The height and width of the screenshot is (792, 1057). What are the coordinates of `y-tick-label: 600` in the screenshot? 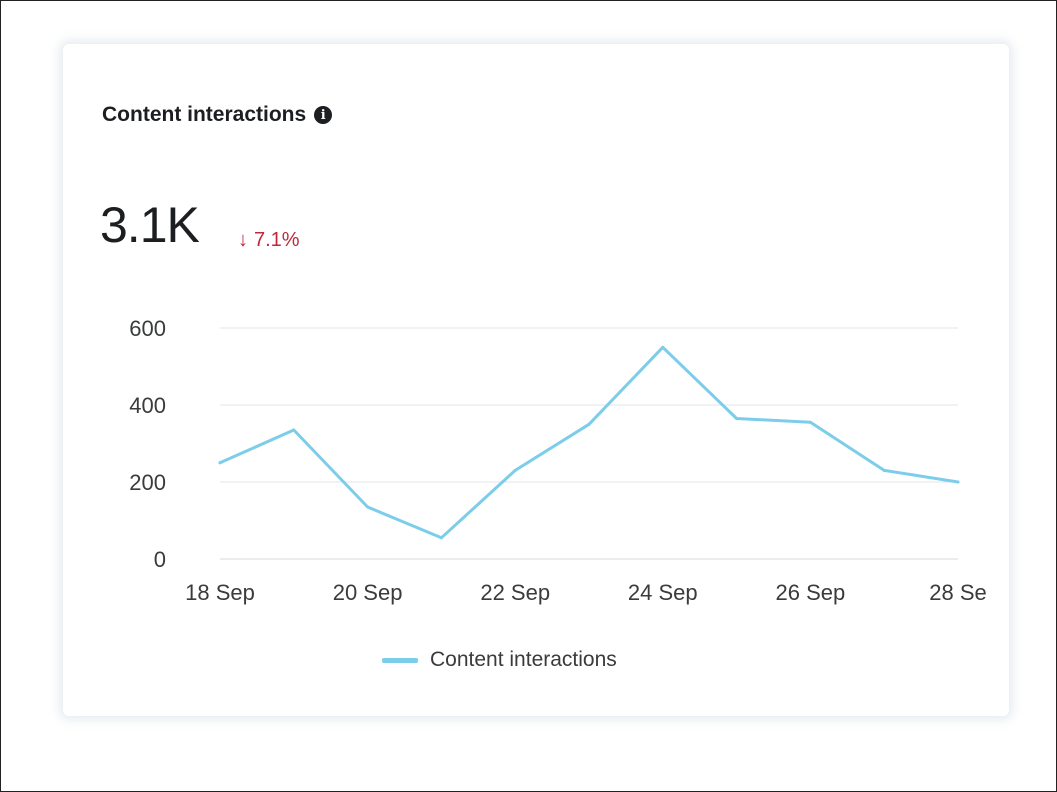 It's located at (147, 328).